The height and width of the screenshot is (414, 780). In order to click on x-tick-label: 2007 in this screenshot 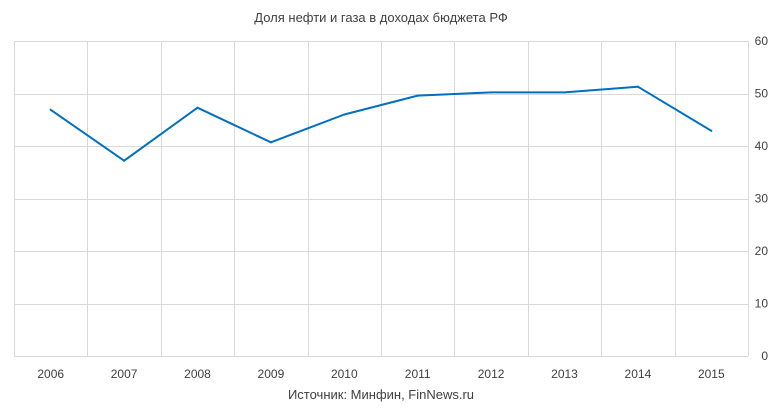, I will do `click(124, 374)`.